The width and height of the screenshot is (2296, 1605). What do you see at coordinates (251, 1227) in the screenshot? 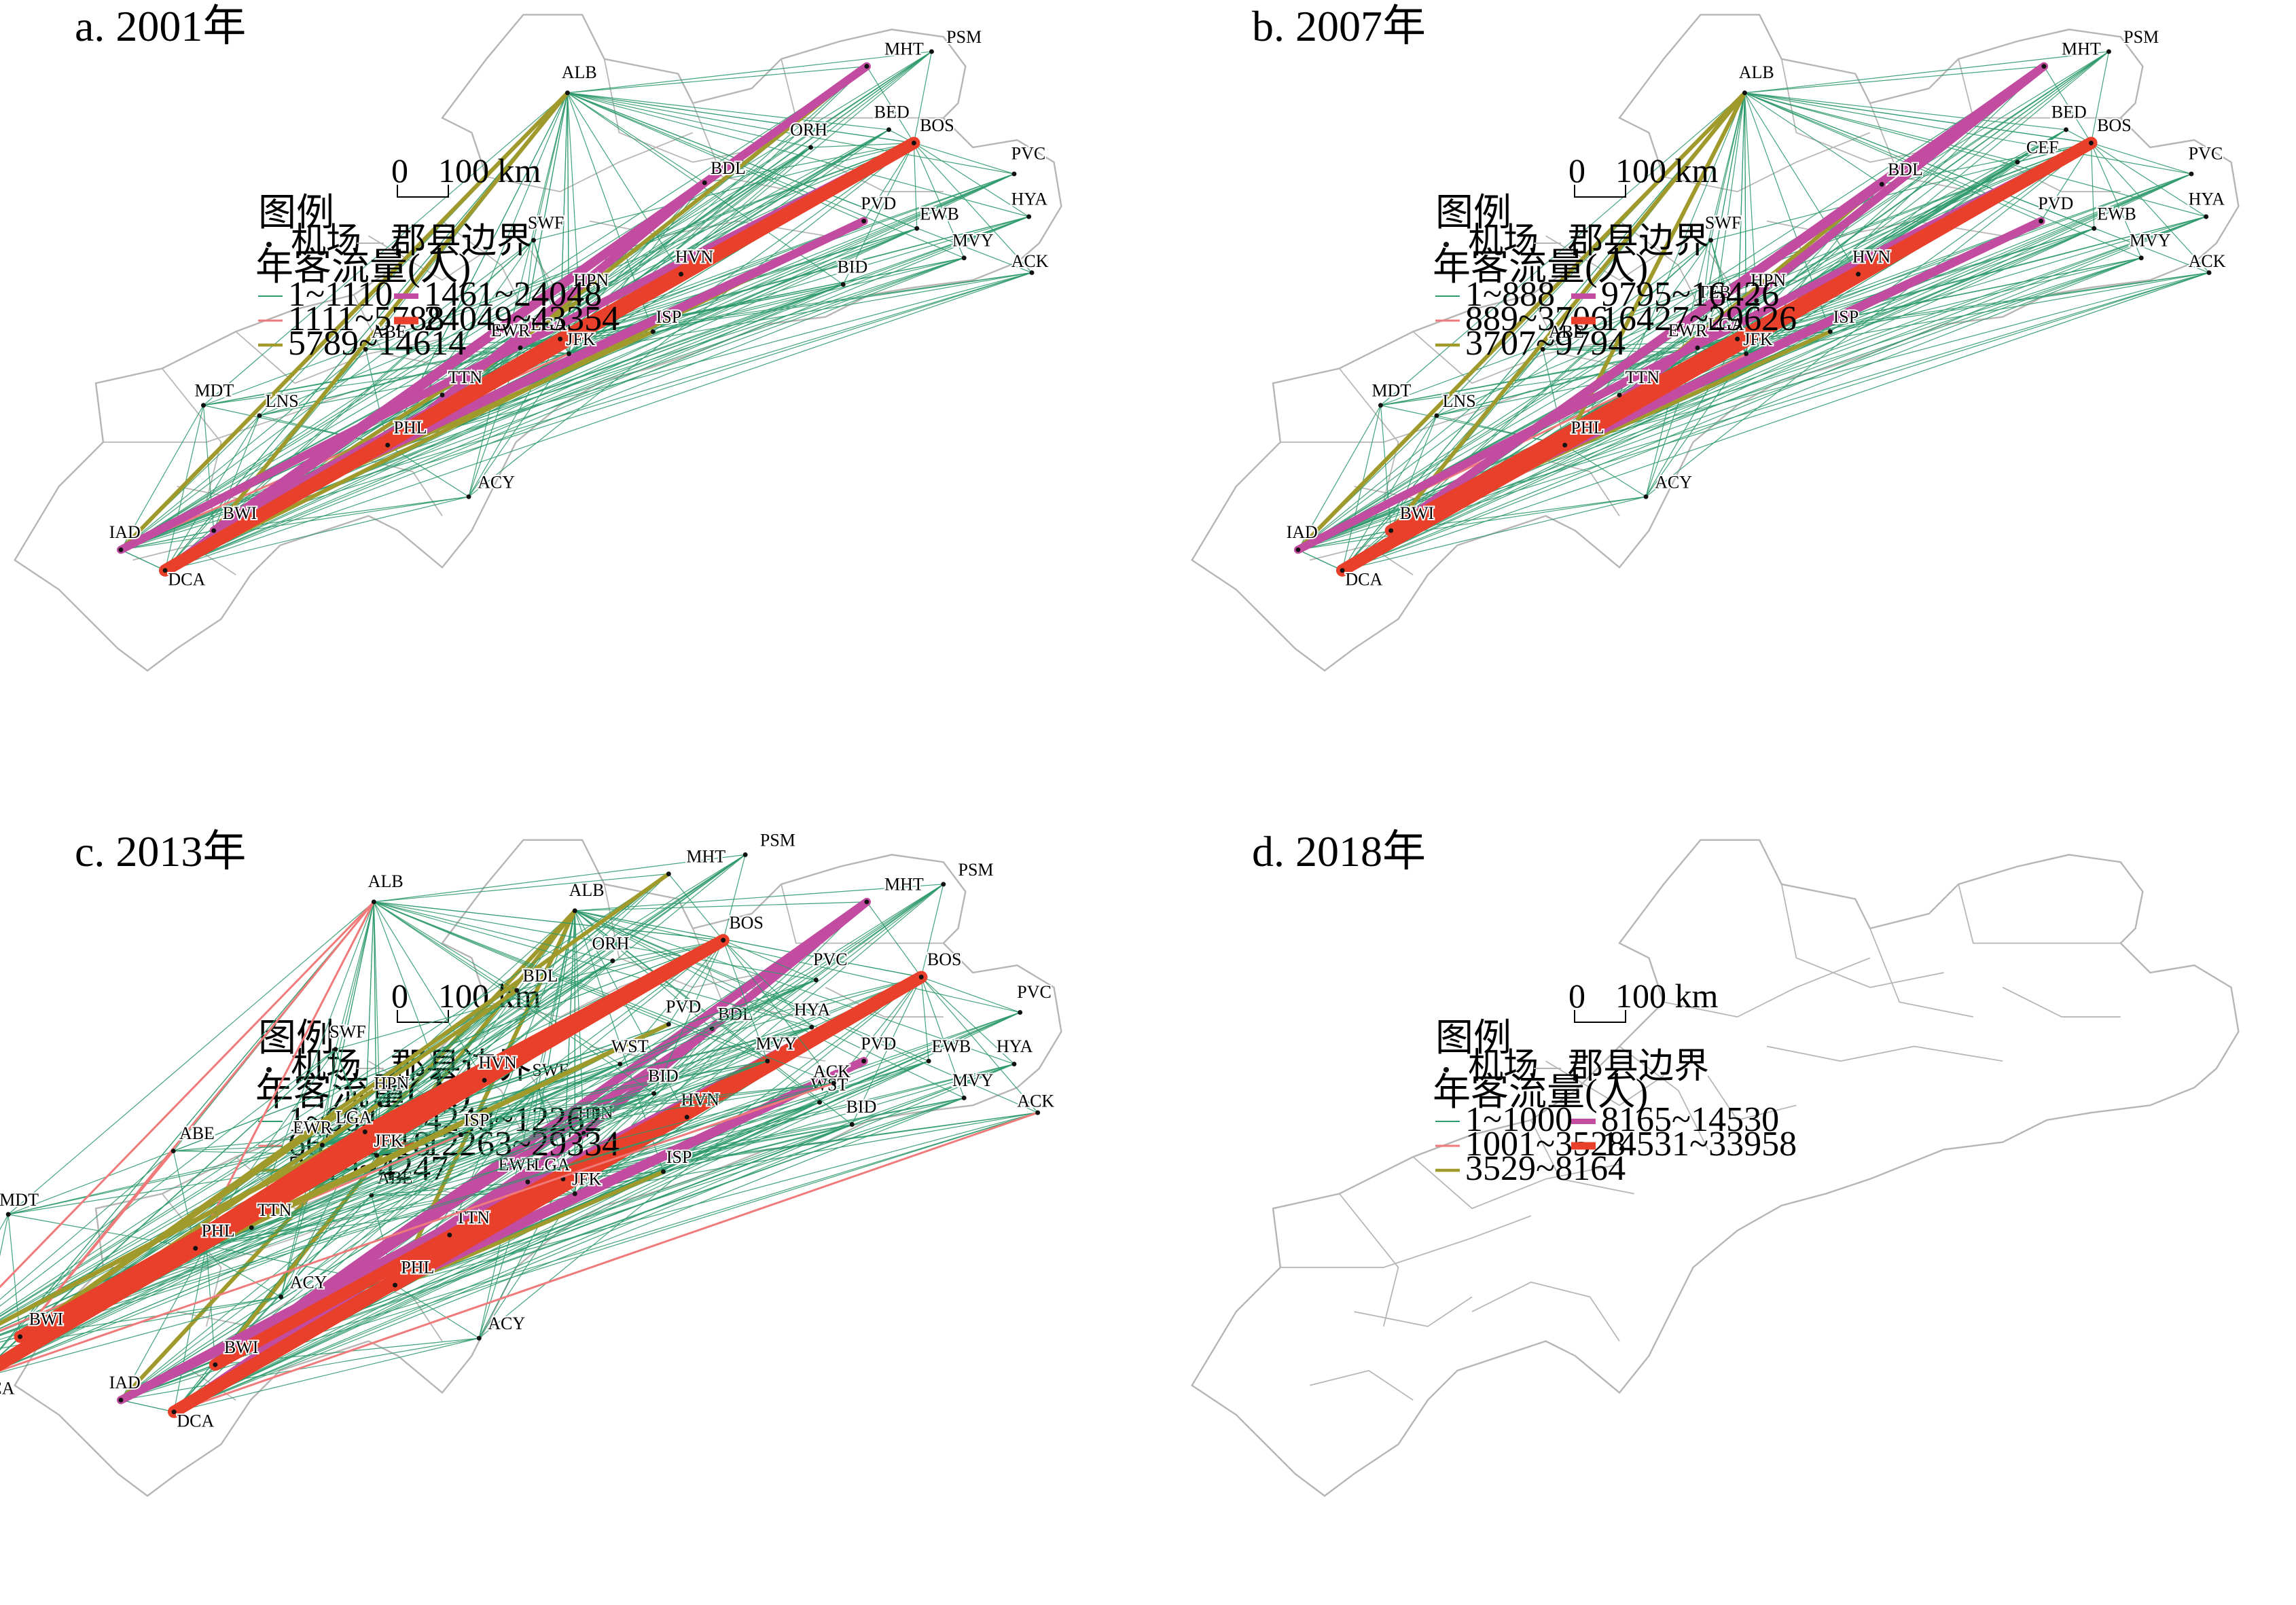
I see `airport-point-ttn` at bounding box center [251, 1227].